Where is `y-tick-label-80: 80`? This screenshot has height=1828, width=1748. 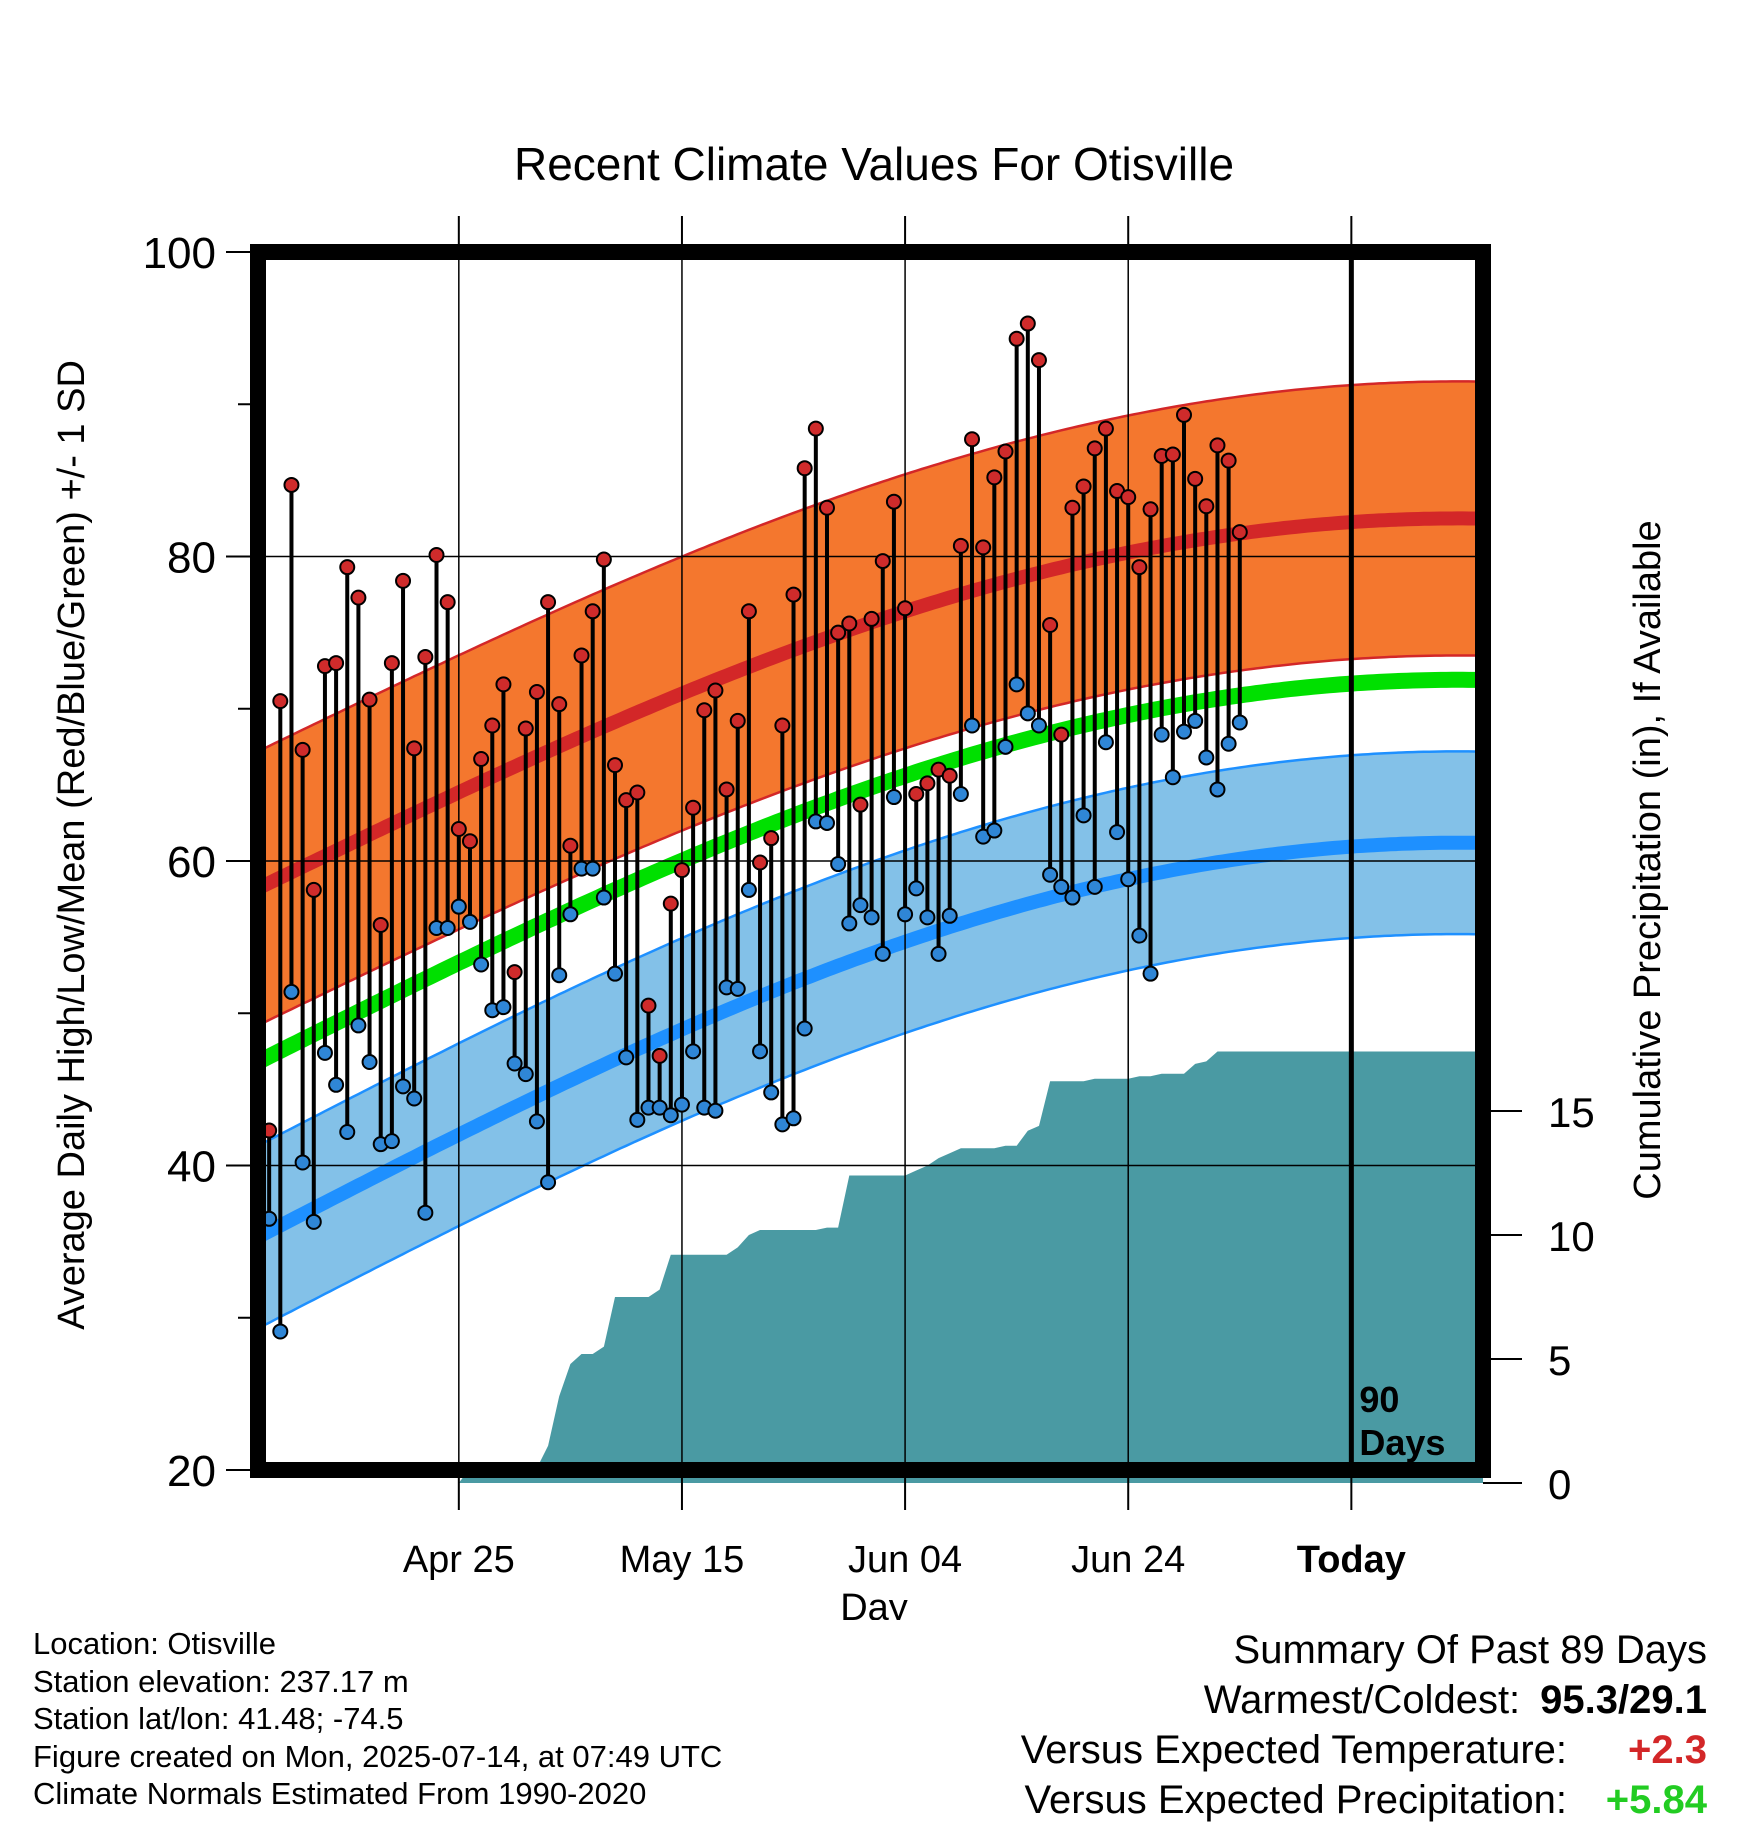 y-tick-label-80: 80 is located at coordinates (191, 558).